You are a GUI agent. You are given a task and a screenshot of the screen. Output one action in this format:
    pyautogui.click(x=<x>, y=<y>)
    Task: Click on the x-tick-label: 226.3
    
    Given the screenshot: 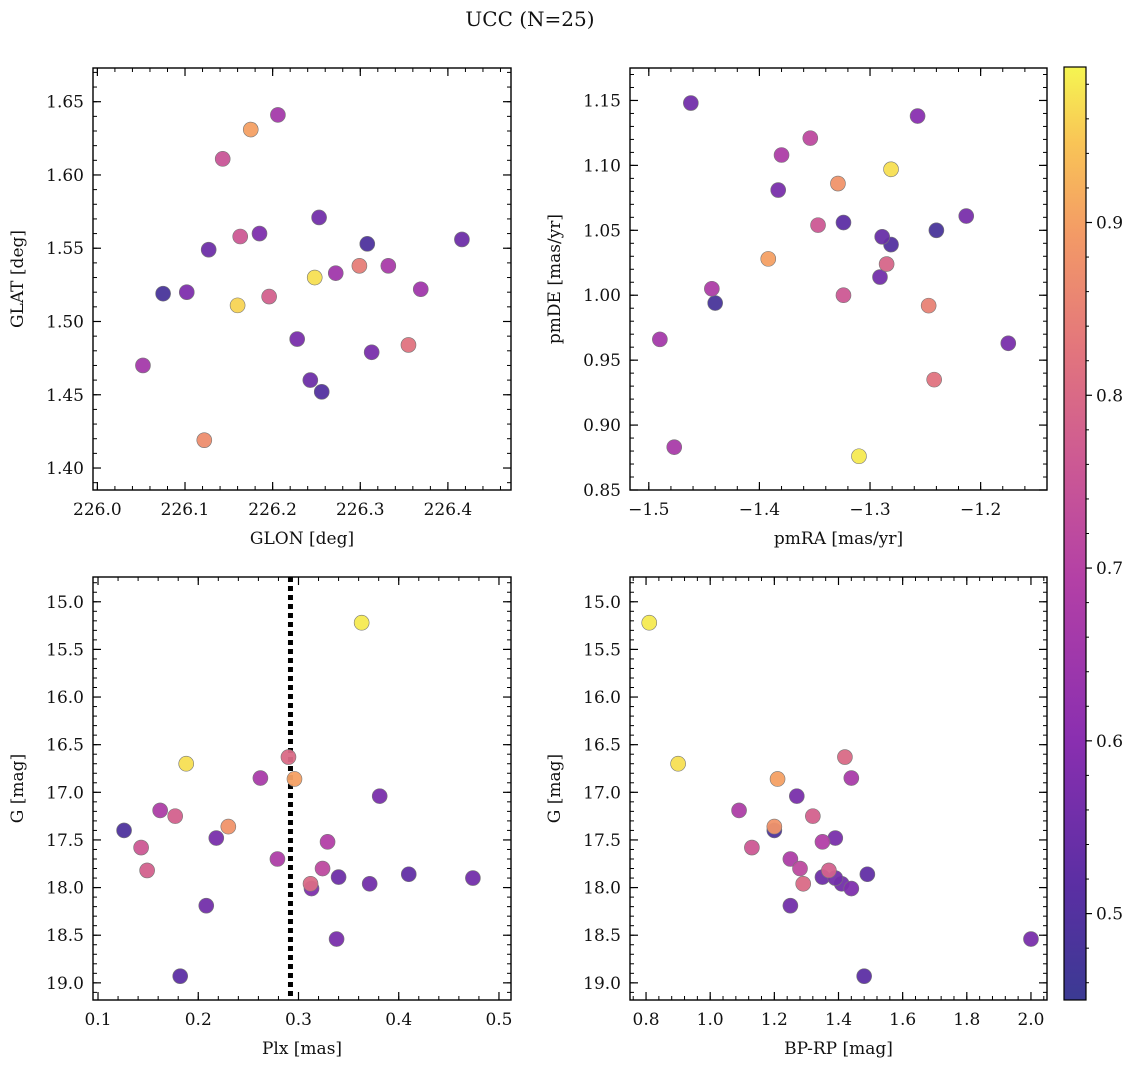 What is the action you would take?
    pyautogui.click(x=360, y=510)
    